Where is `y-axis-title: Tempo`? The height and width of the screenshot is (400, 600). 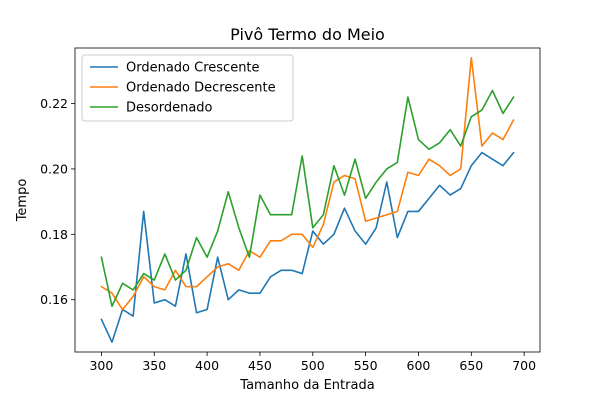
y-axis-title: Tempo is located at coordinates (22, 201).